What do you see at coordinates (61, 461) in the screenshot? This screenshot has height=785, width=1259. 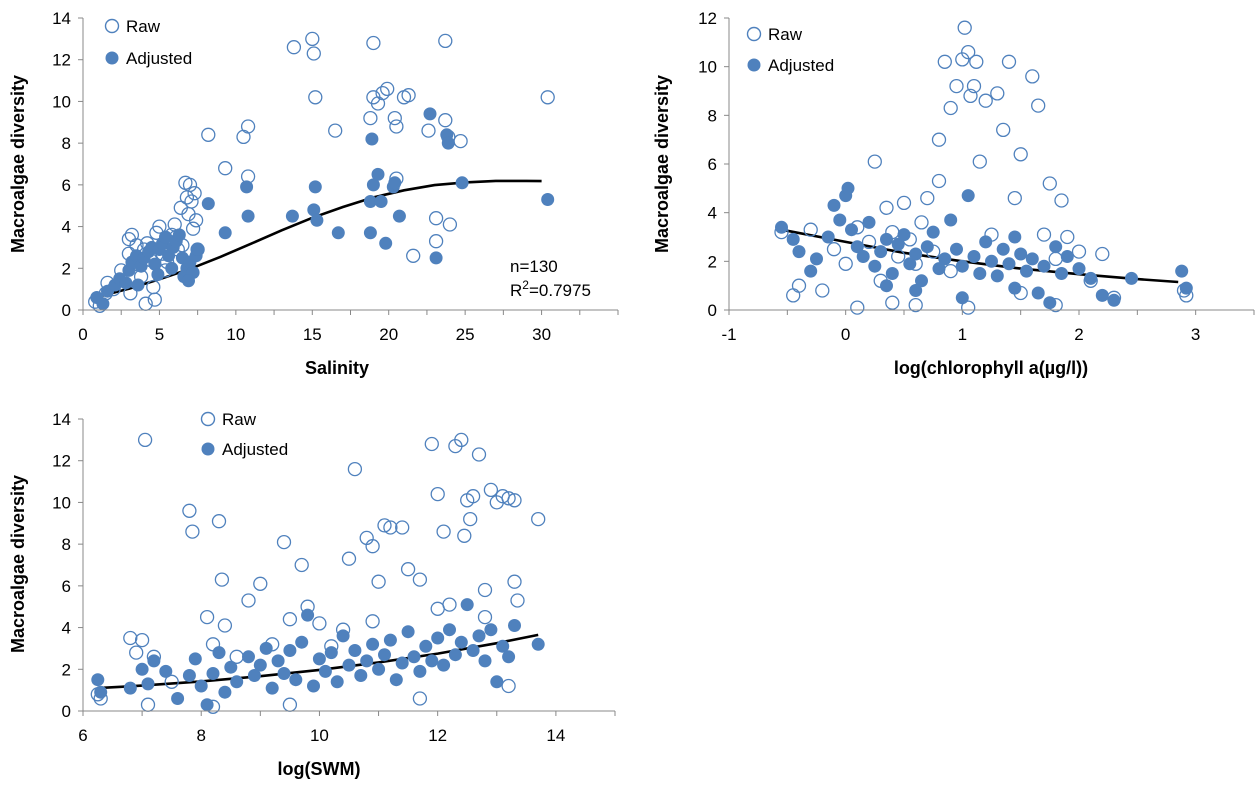 I see `y-tick-label: 12` at bounding box center [61, 461].